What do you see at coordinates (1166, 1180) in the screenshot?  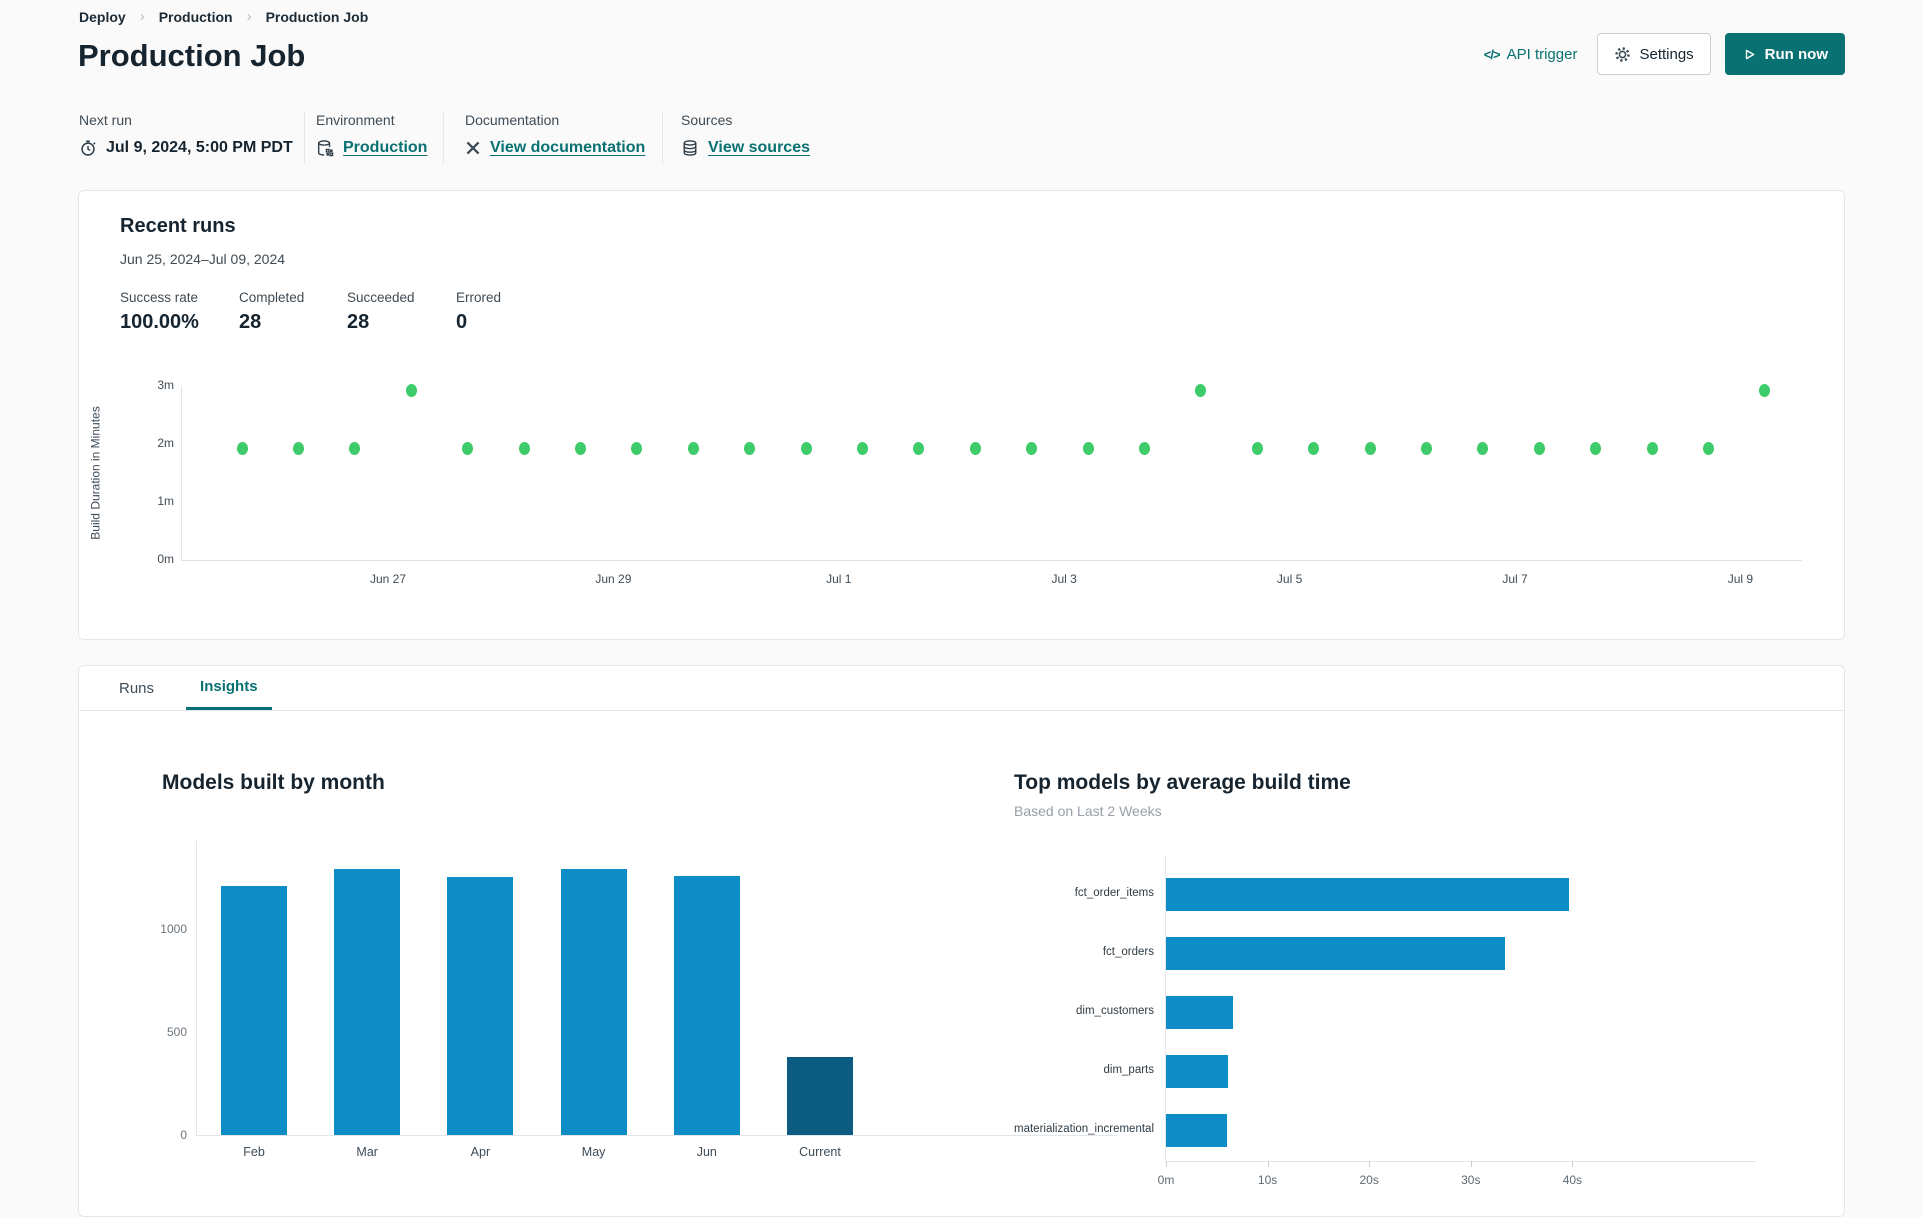 I see `x-axis-tick-label: 0m` at bounding box center [1166, 1180].